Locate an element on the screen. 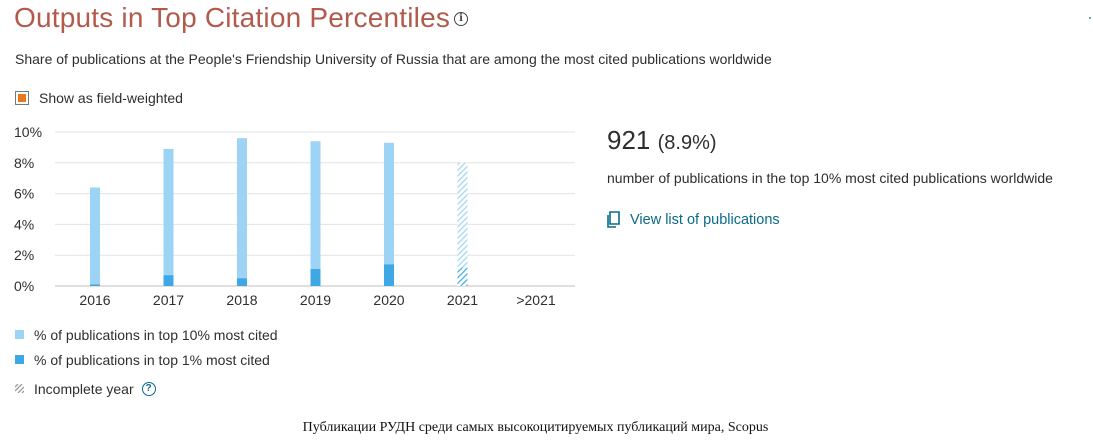 Image resolution: width=1093 pixels, height=443 pixels. info-circle-icon: i is located at coordinates (461, 19).